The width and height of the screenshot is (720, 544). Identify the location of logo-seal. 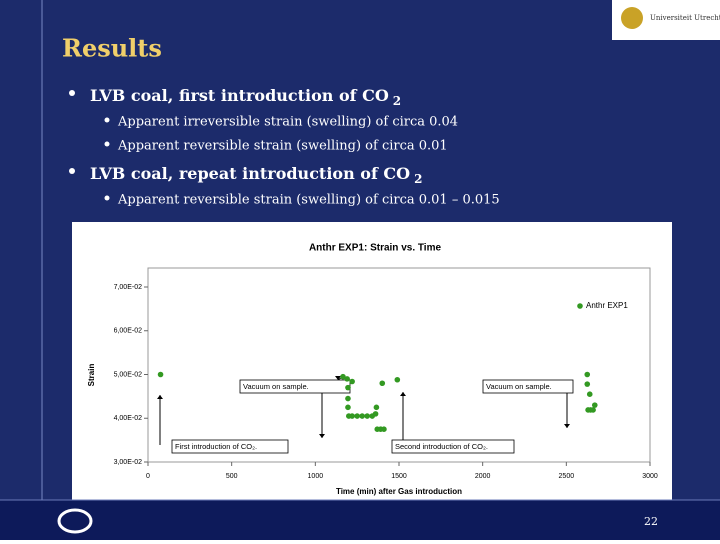
(632, 18).